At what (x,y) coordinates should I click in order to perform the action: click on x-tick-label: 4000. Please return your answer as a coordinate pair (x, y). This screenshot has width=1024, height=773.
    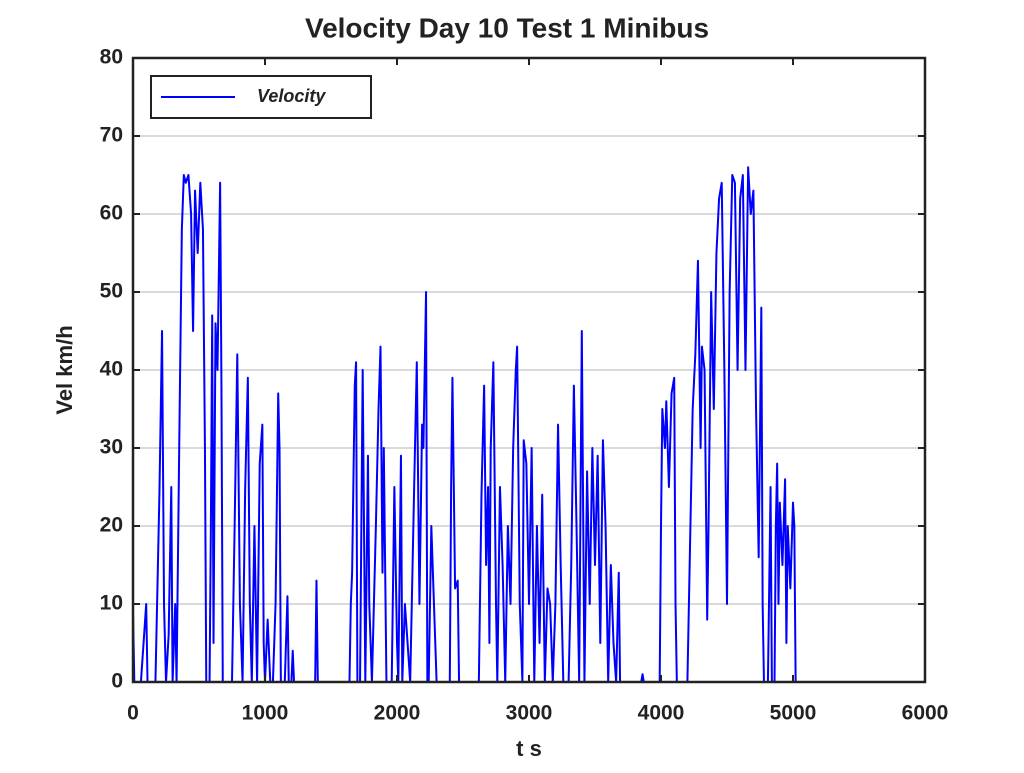
    Looking at the image, I should click on (661, 713).